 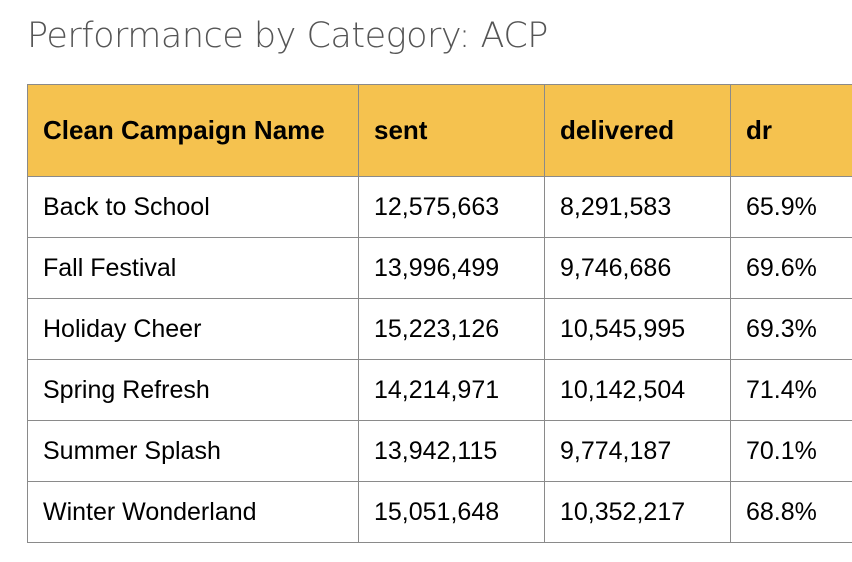 I want to click on sent-cell: 14,214,971, so click(x=451, y=390).